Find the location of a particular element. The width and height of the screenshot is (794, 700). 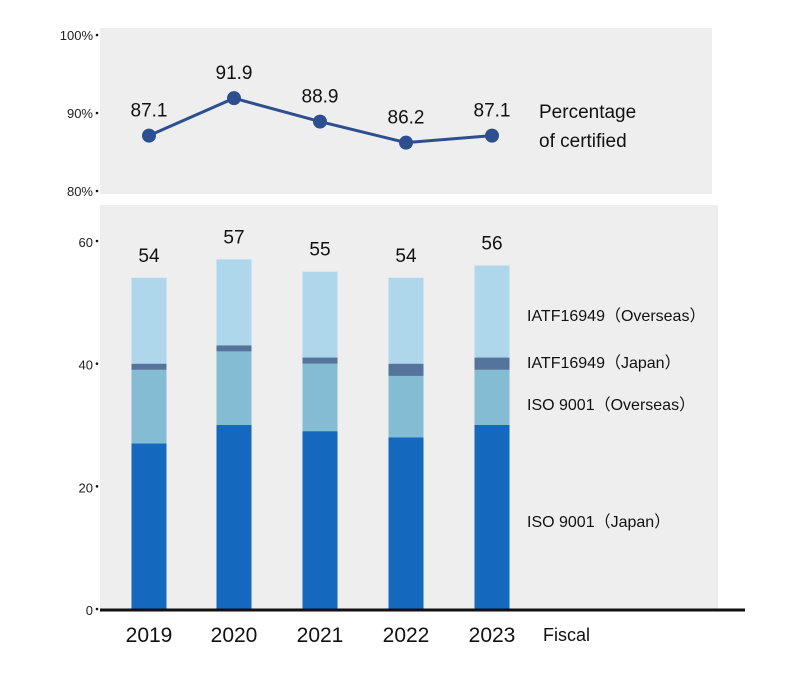

line-data-label: 86.2 is located at coordinates (406, 118).